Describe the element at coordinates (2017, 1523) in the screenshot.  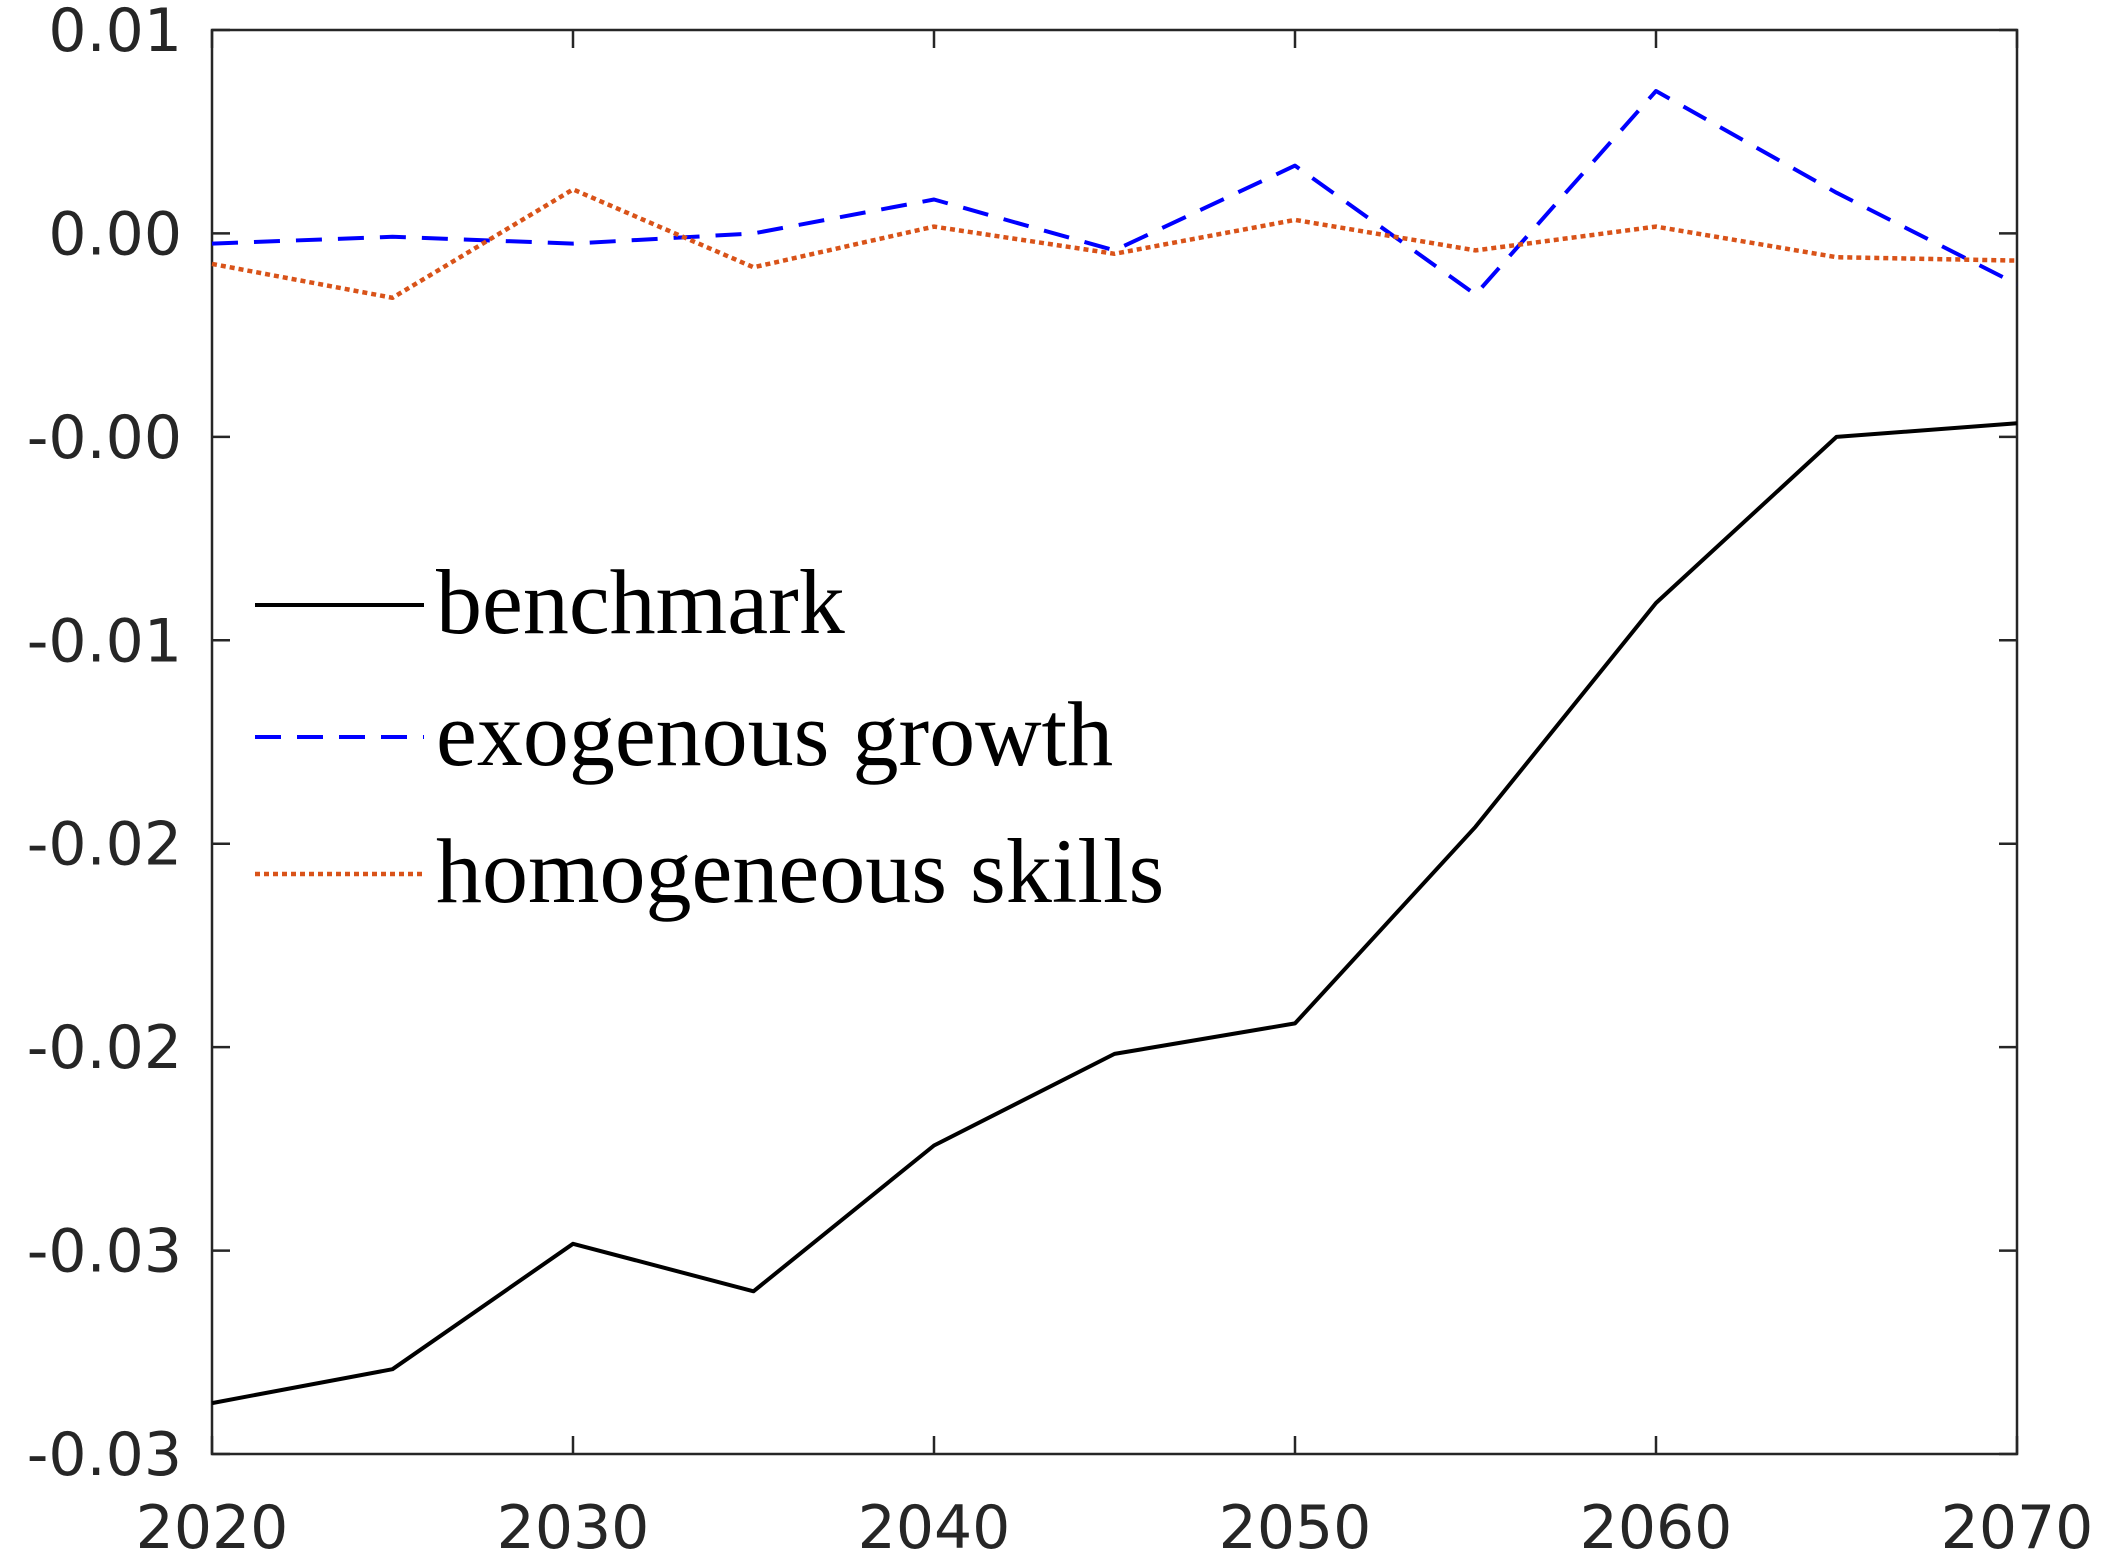
I see `x-tick-label: 2070` at that location.